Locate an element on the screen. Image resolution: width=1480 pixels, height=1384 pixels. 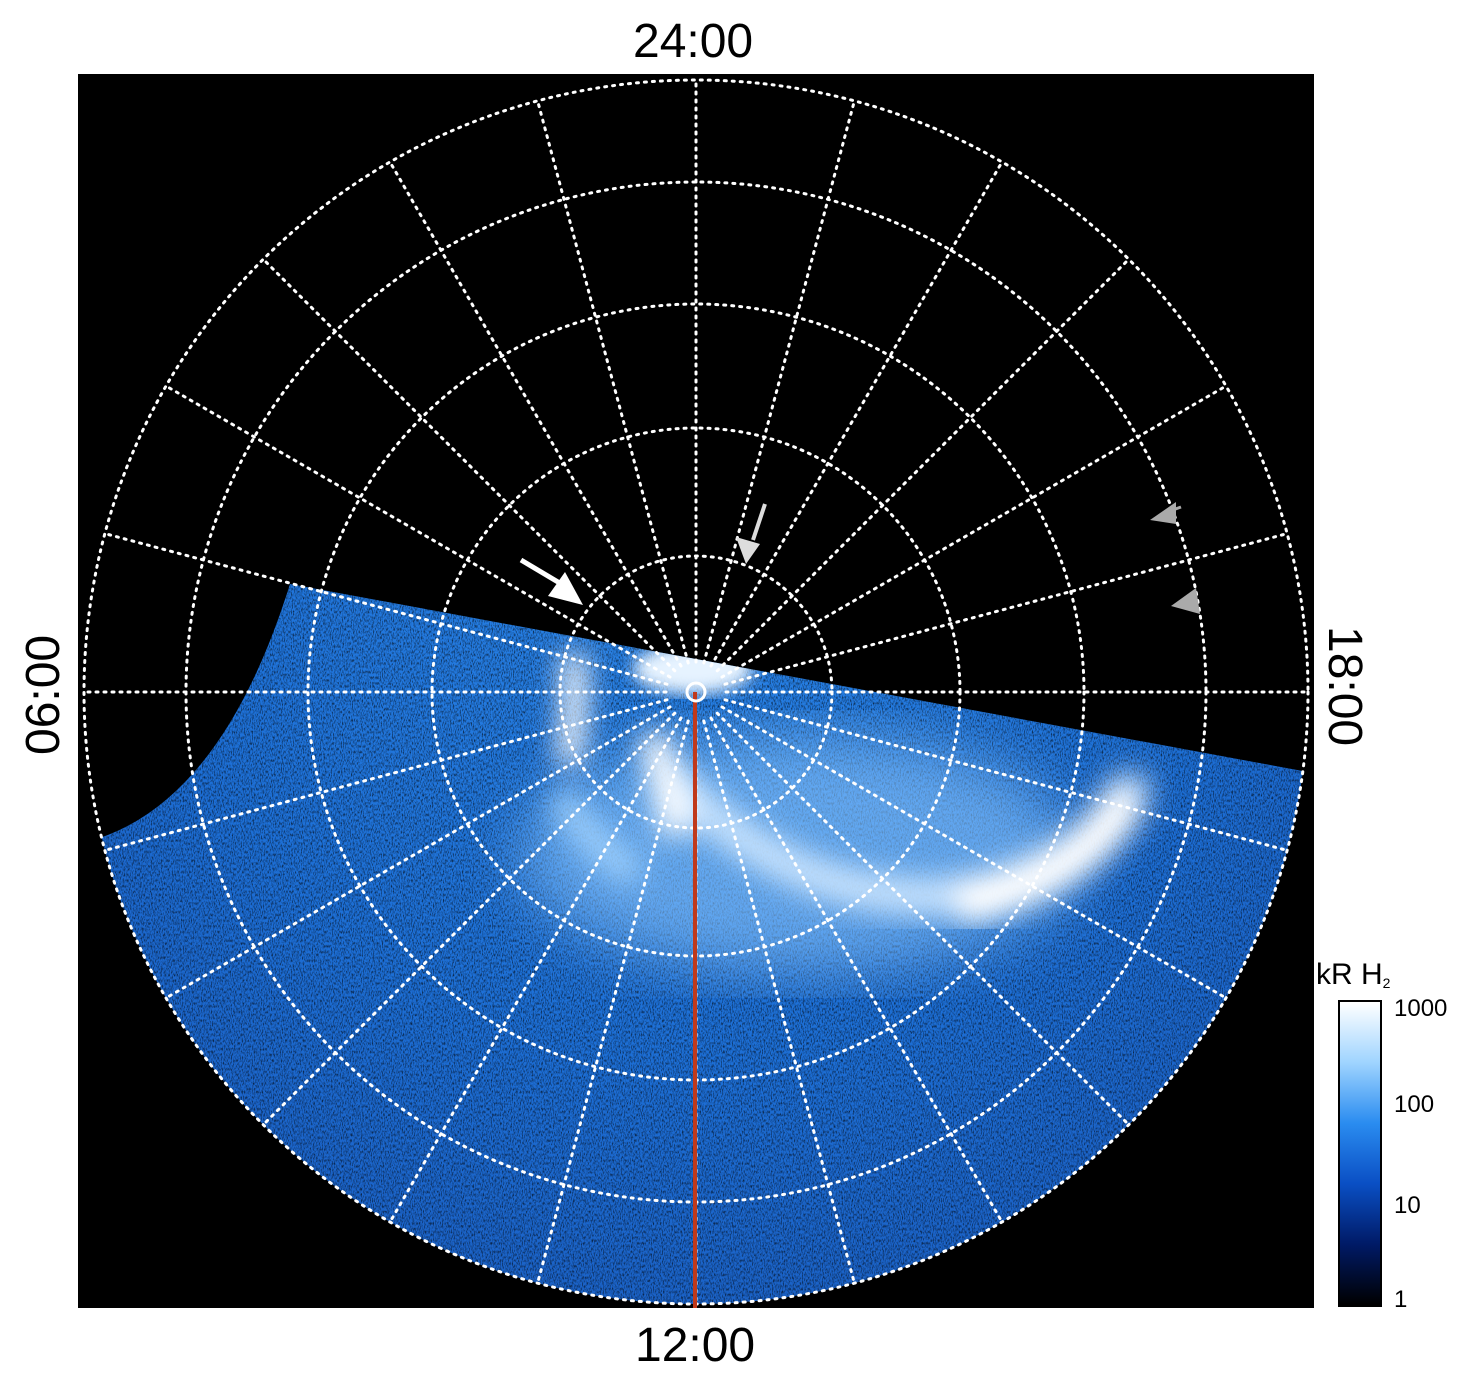
colorbar-tick-label: 1 is located at coordinates (1401, 1299).